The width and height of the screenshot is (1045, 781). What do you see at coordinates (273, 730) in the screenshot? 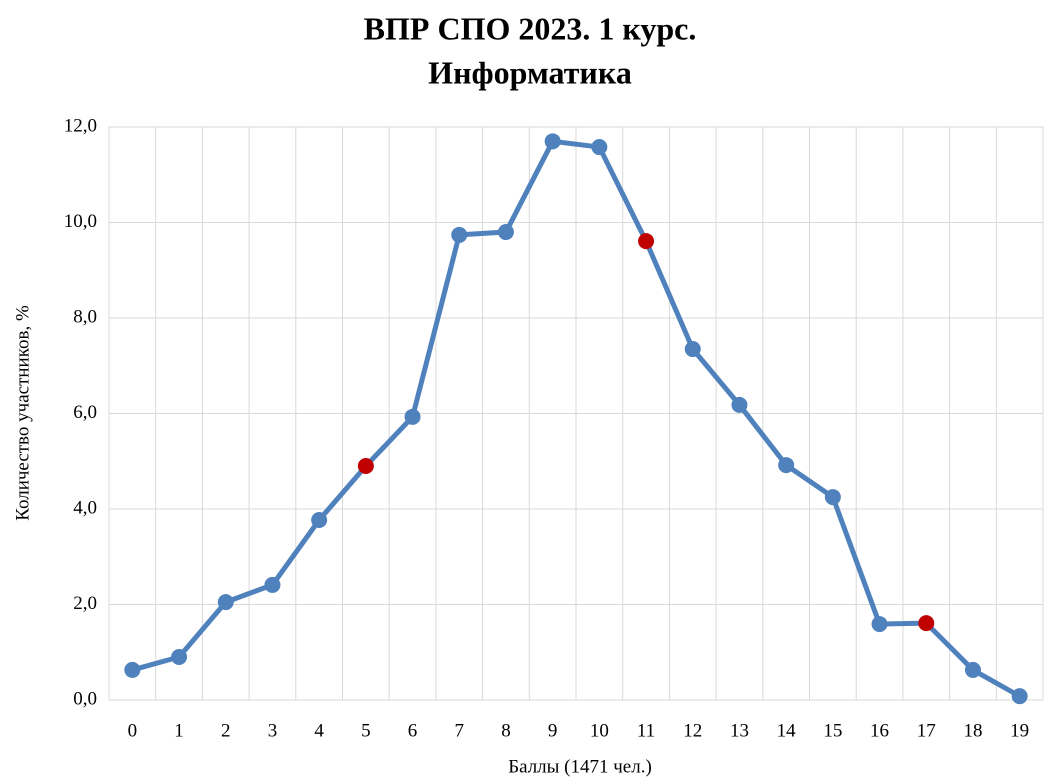
I see `x-tick-label: 3` at bounding box center [273, 730].